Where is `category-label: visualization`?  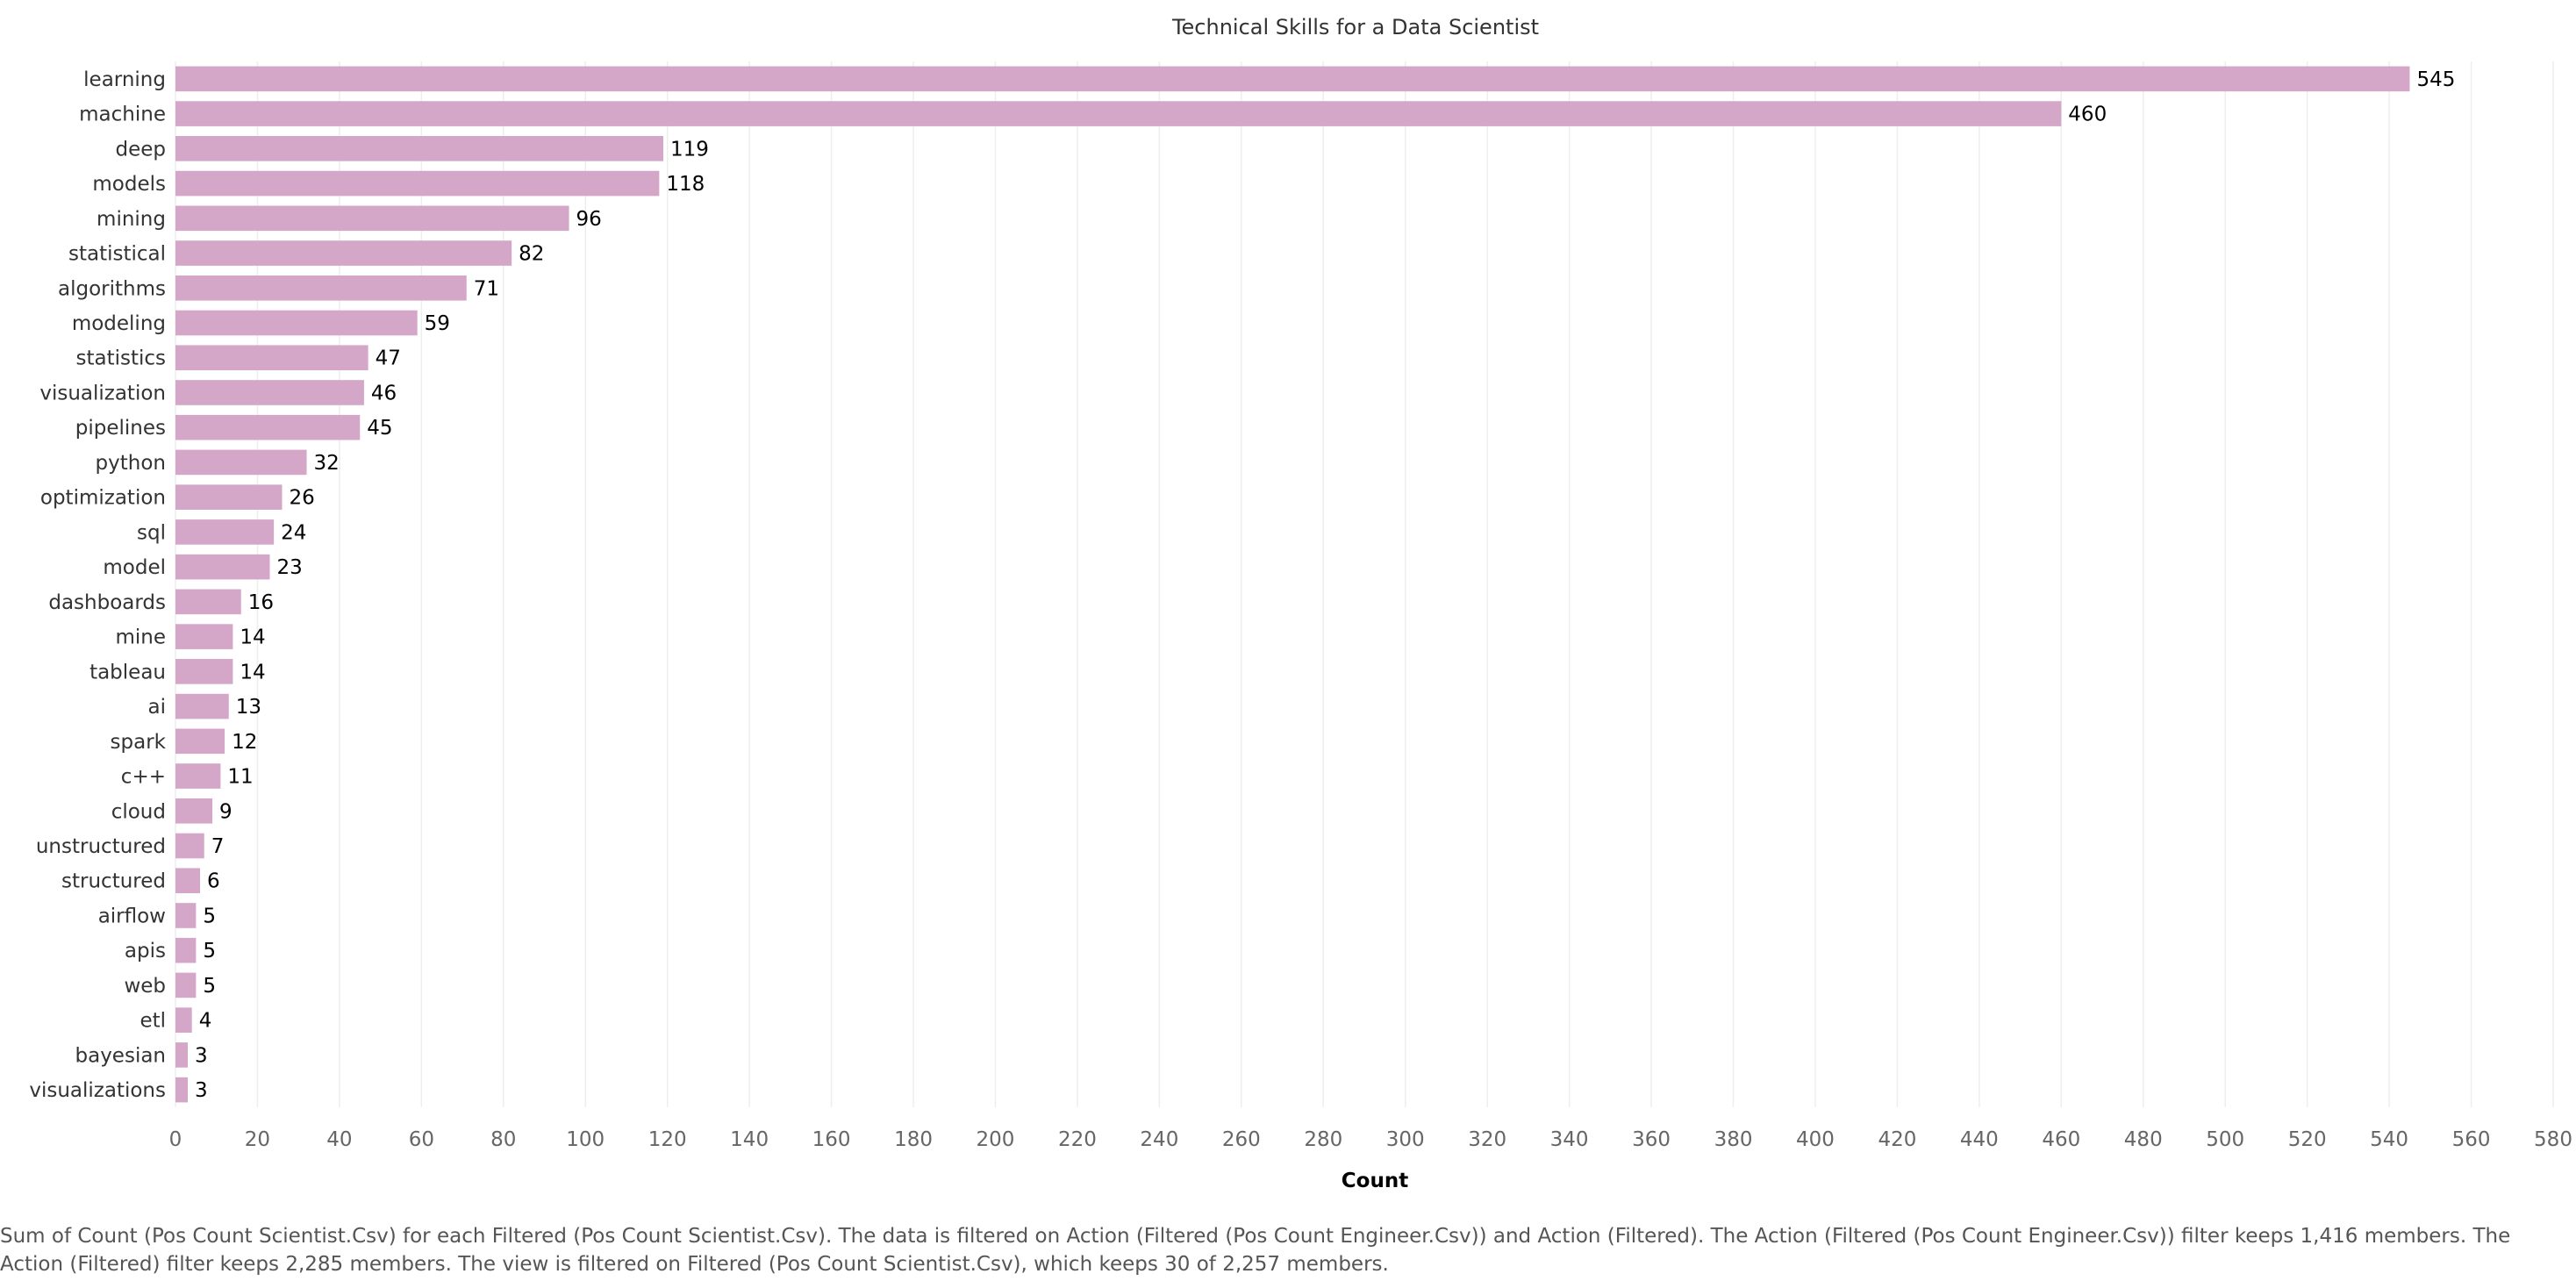 category-label: visualization is located at coordinates (102, 393).